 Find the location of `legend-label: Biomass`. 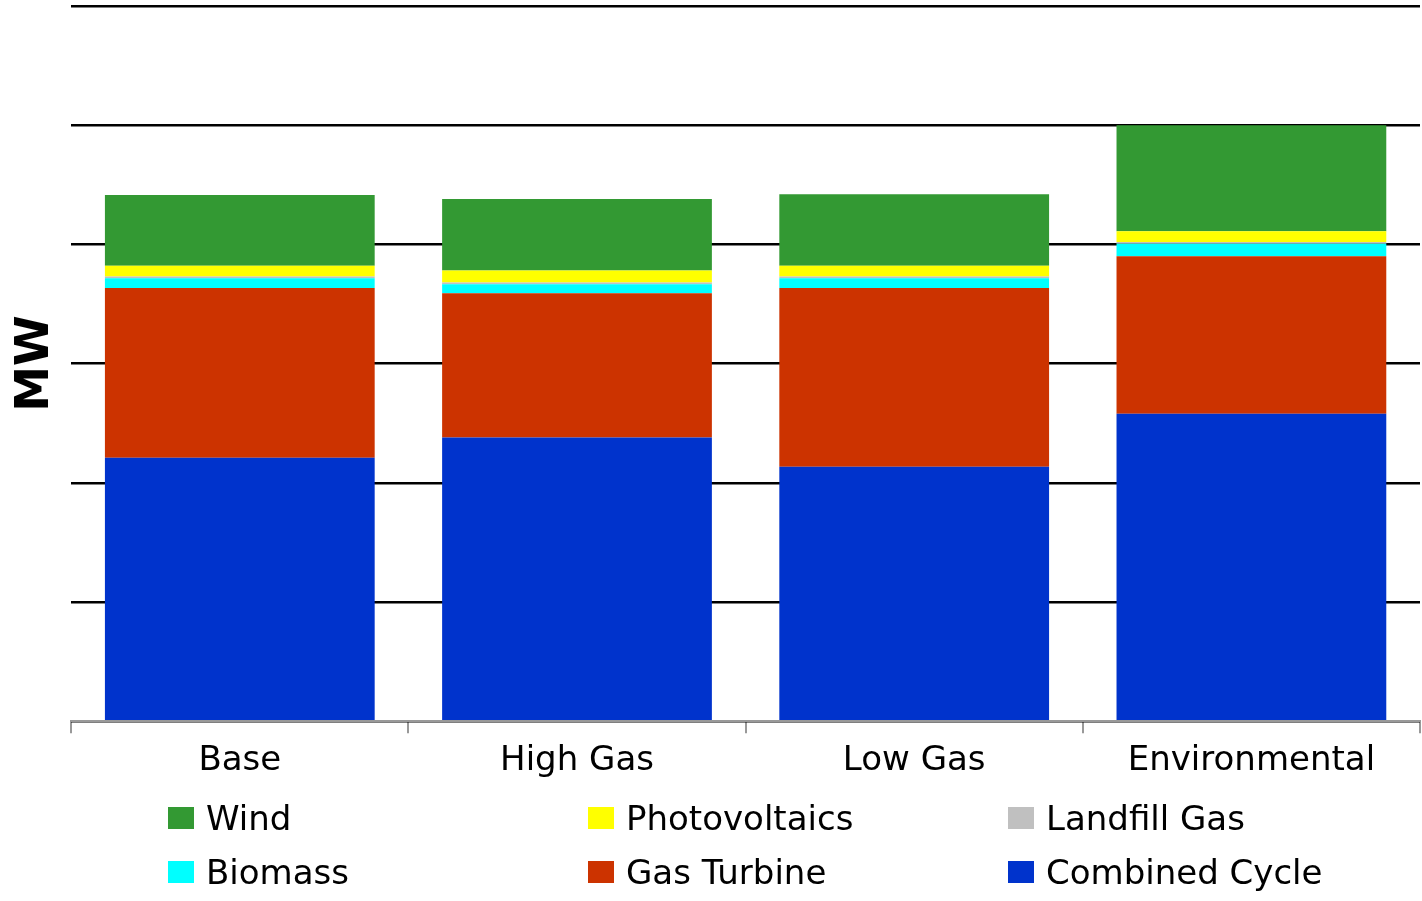

legend-label: Biomass is located at coordinates (277, 872).